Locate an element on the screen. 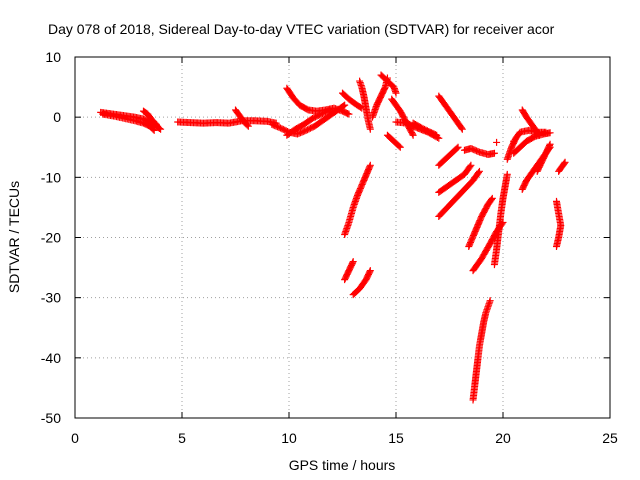 This screenshot has height=480, width=640. y-tick-label: -50 is located at coordinates (51, 418).